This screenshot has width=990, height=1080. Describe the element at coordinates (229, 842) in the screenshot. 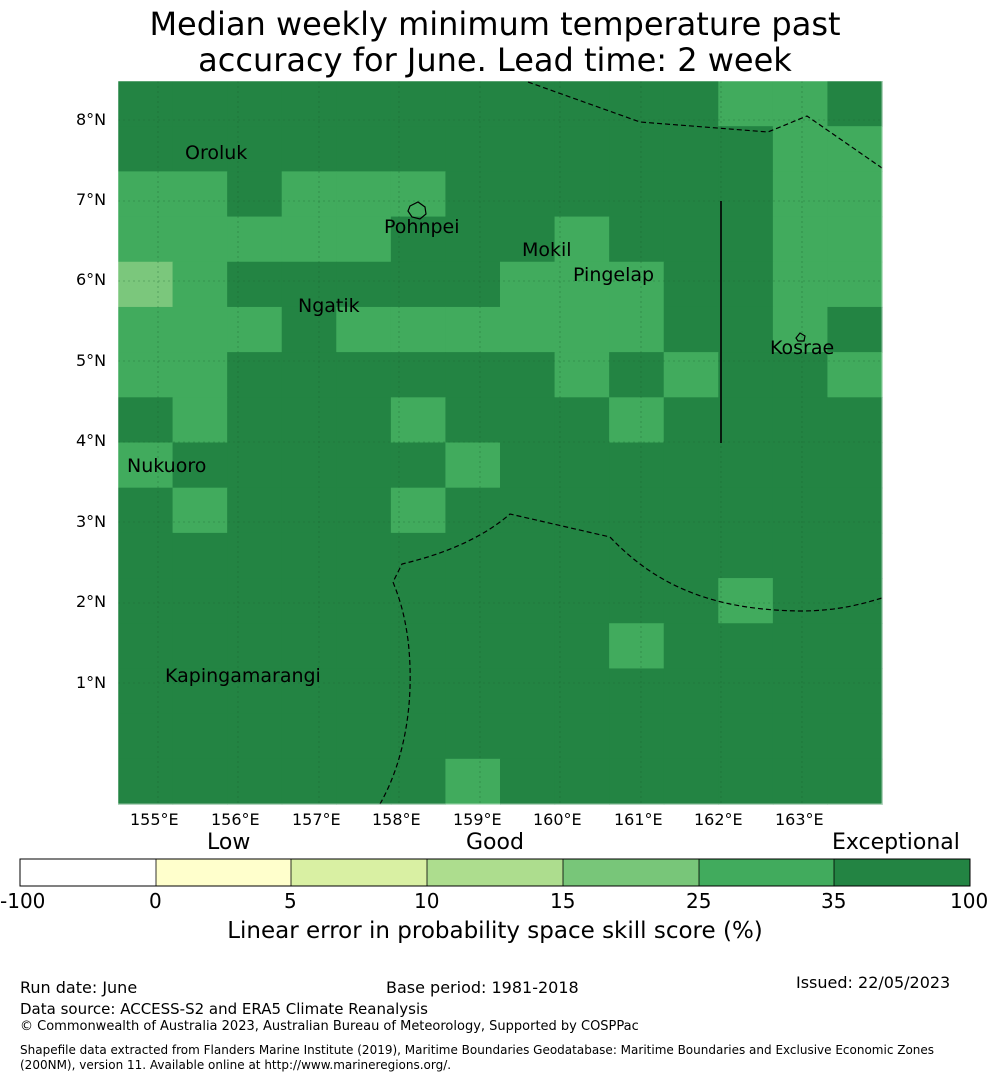

I see `legend-category: Low` at that location.